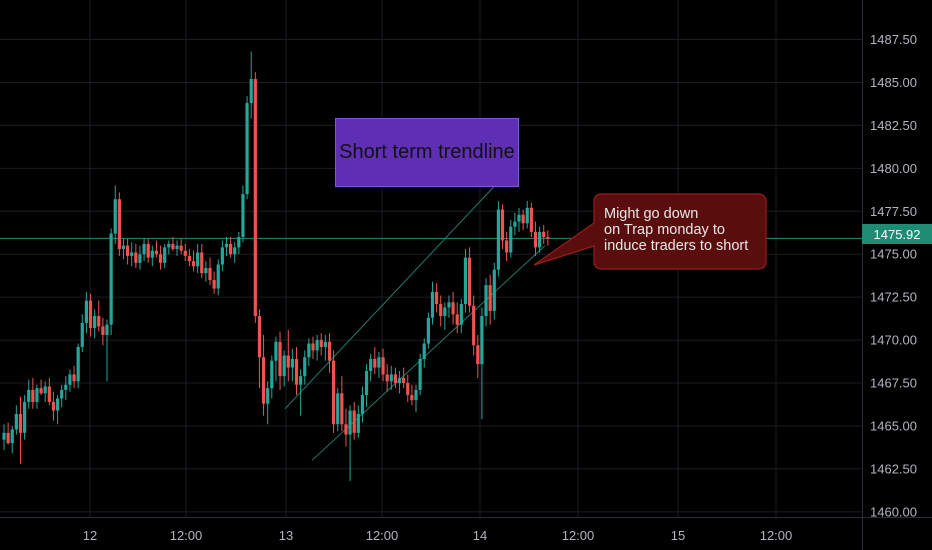  Describe the element at coordinates (893, 468) in the screenshot. I see `y-tick-label: 1462.50` at that location.